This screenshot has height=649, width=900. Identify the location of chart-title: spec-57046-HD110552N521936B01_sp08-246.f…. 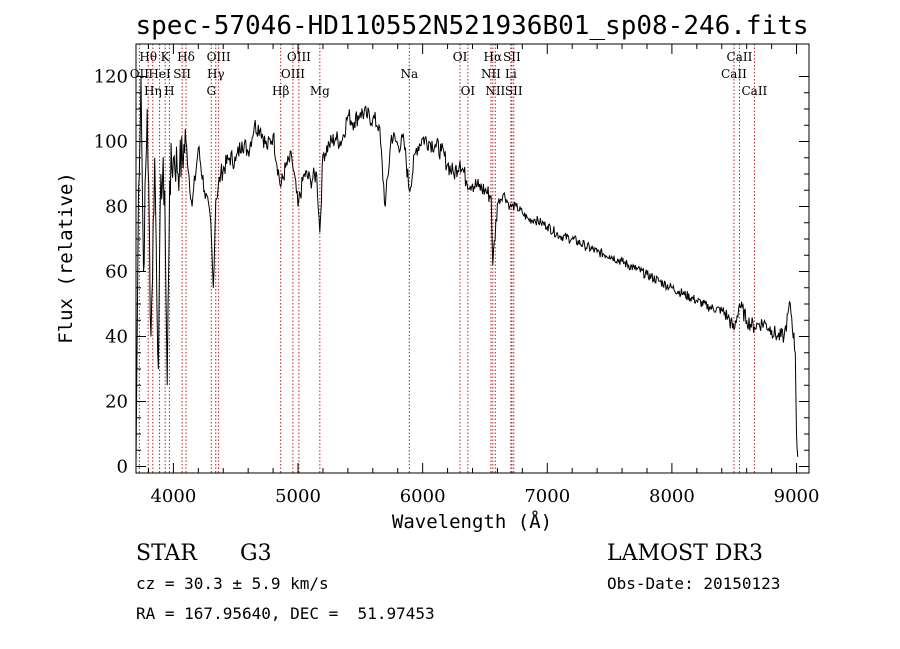
(471, 26).